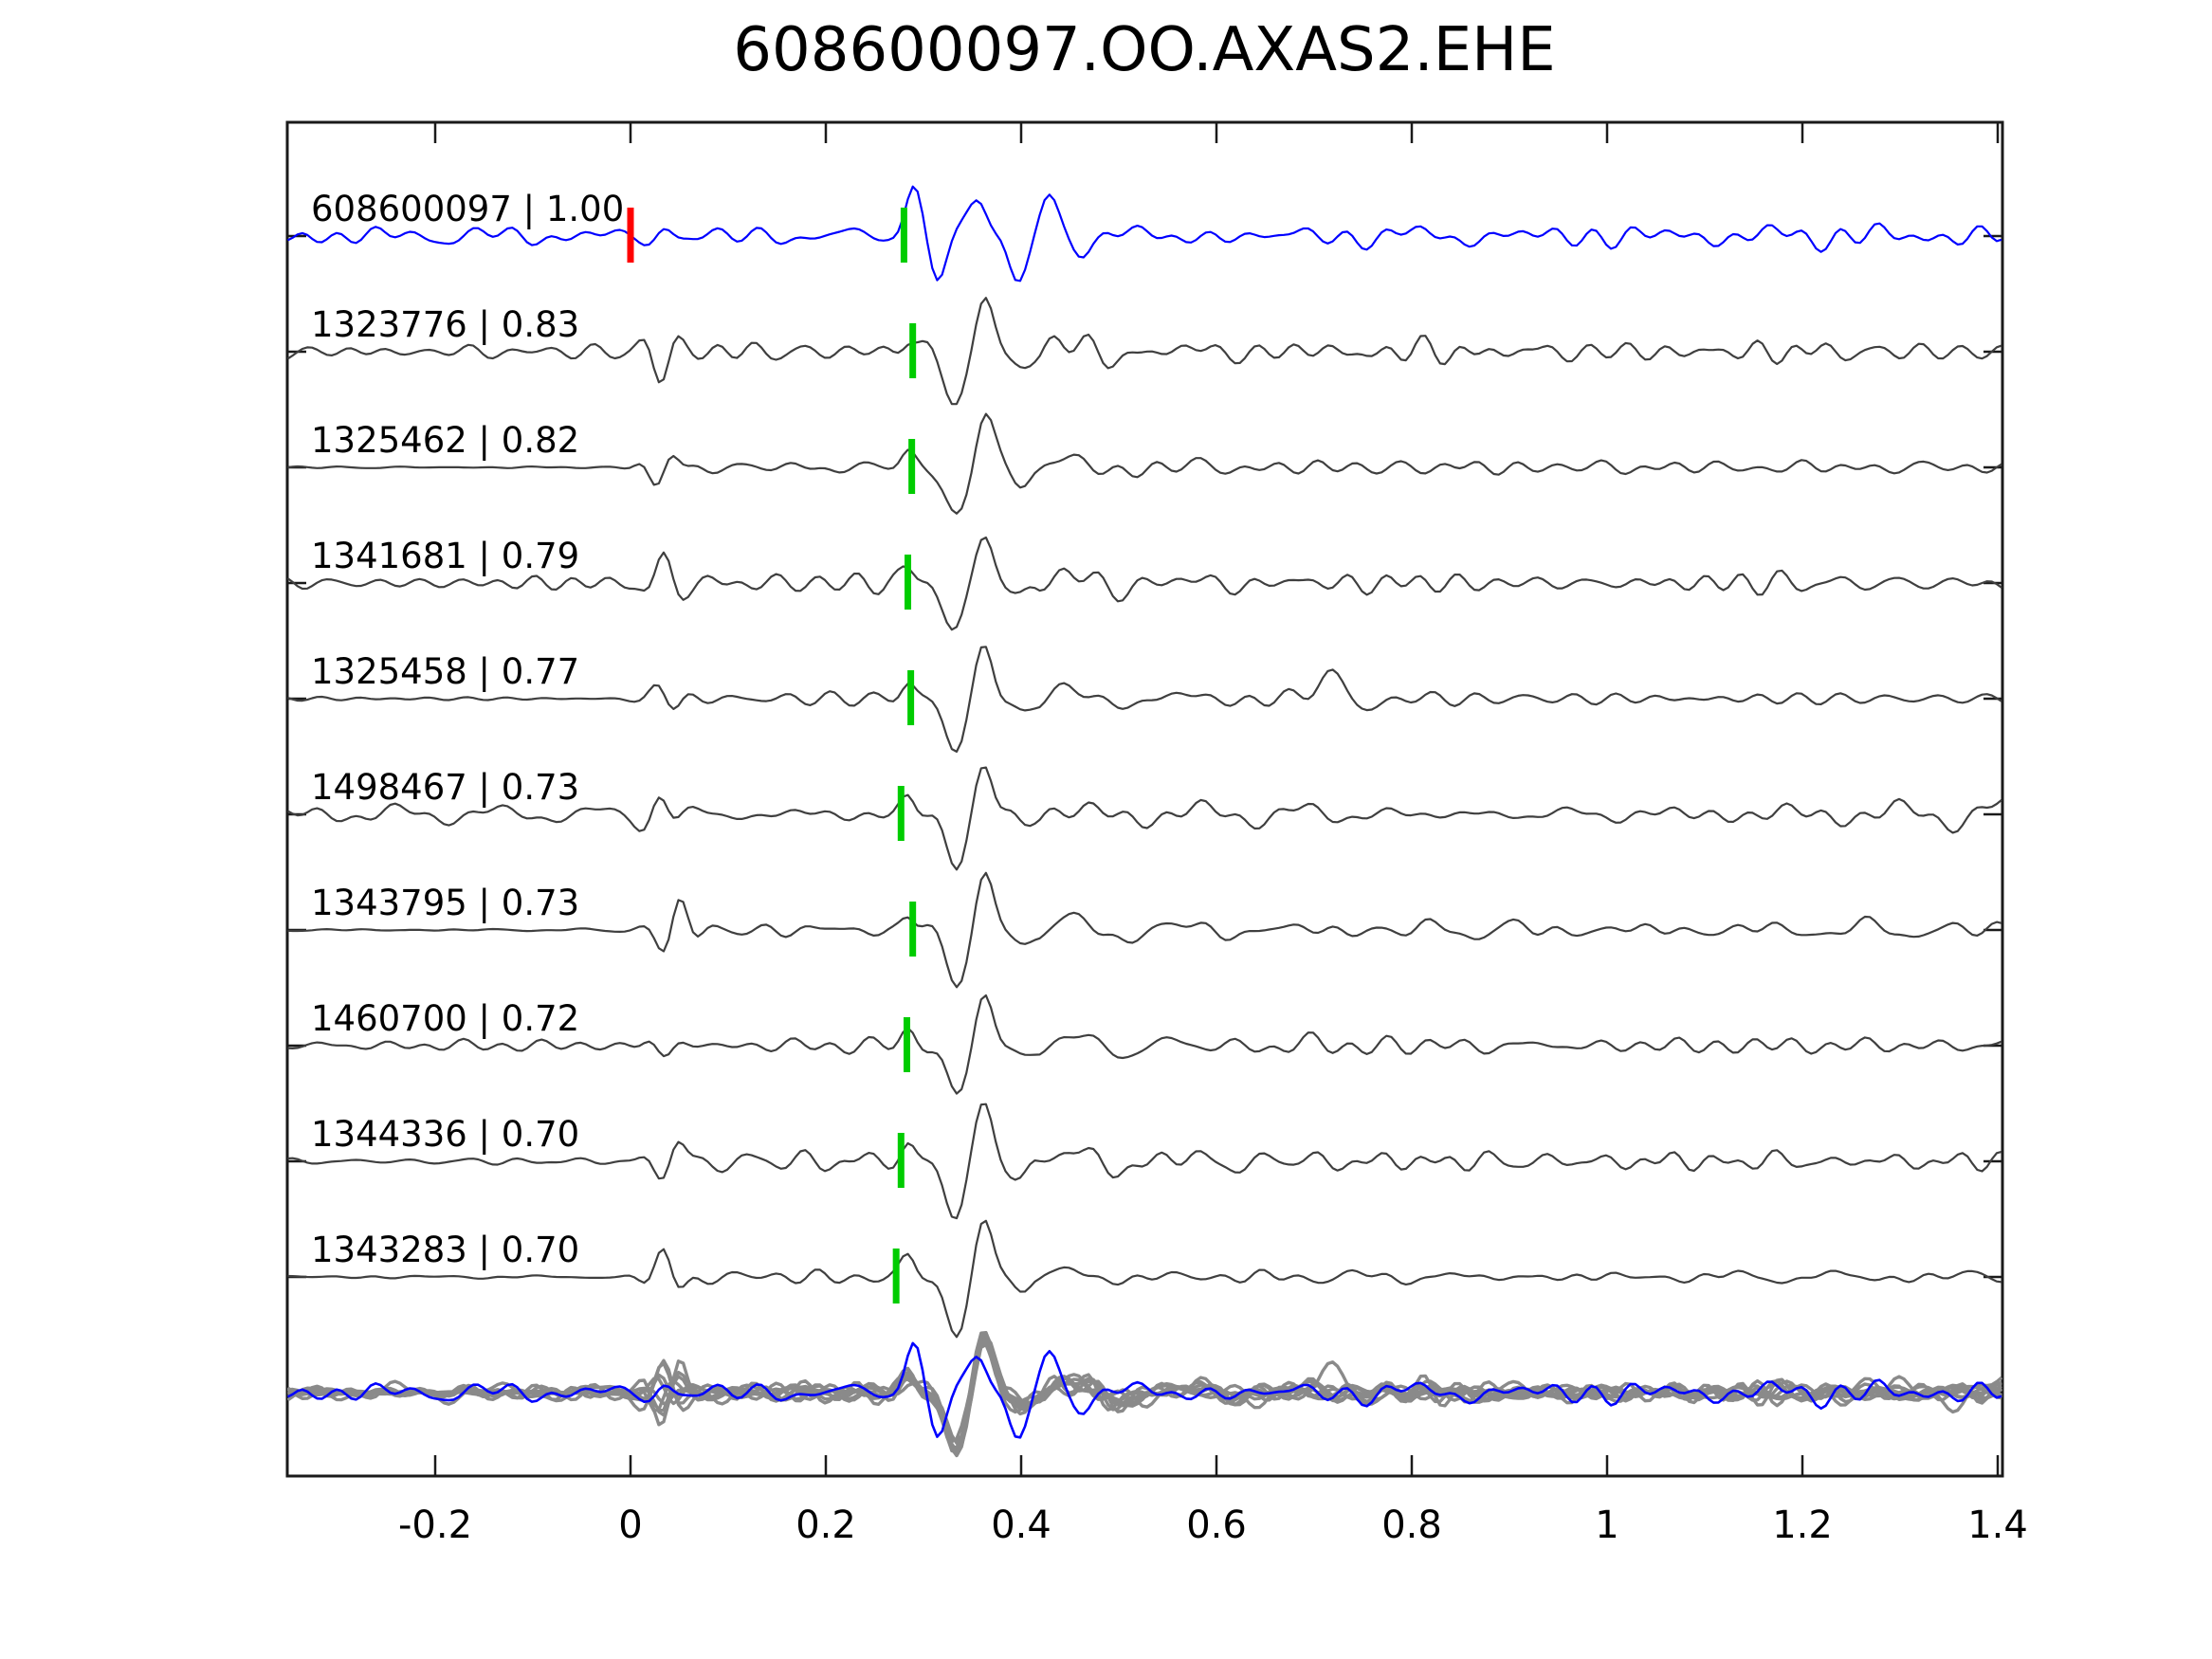 The height and width of the screenshot is (1659, 2212). What do you see at coordinates (630, 1525) in the screenshot?
I see `x-tick-label: 0` at bounding box center [630, 1525].